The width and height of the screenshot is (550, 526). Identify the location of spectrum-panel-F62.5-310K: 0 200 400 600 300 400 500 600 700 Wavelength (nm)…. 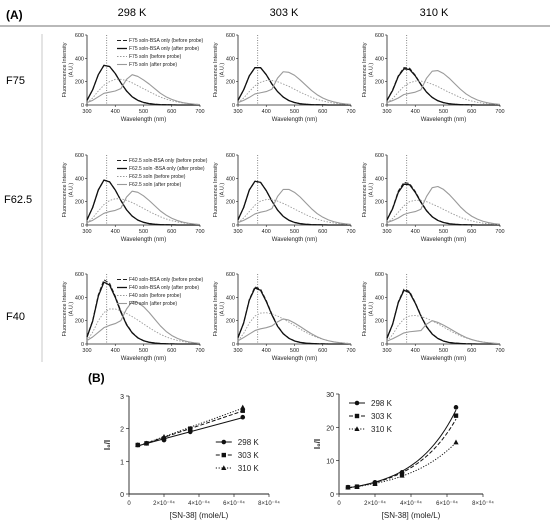
(433, 198).